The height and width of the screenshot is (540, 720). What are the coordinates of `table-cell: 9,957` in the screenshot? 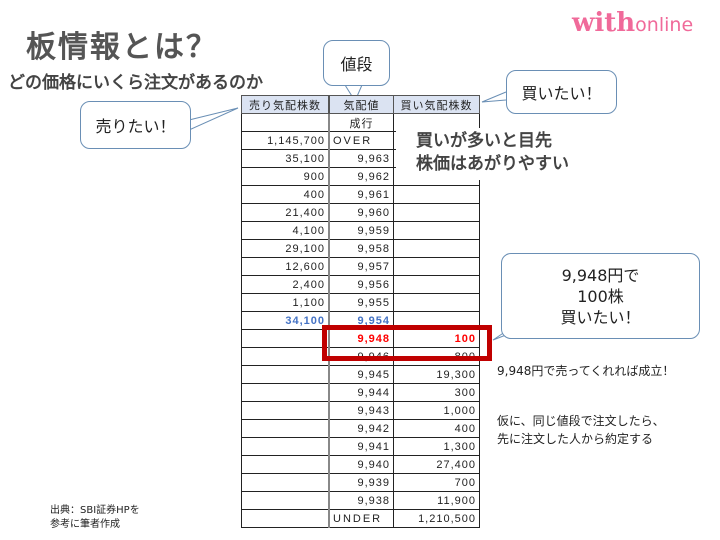 It's located at (361, 266).